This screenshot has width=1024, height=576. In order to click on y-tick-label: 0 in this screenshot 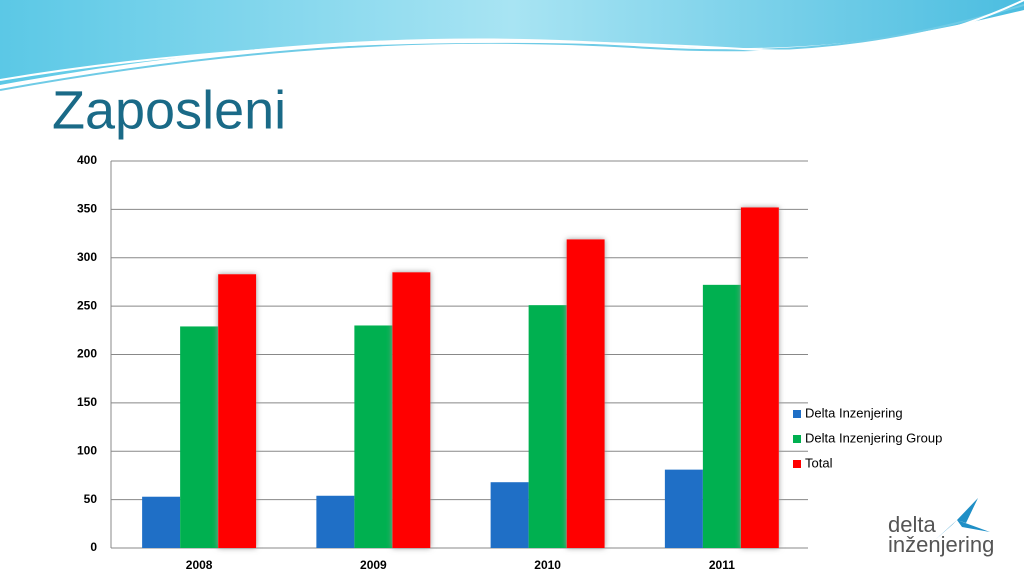, I will do `click(93, 547)`.